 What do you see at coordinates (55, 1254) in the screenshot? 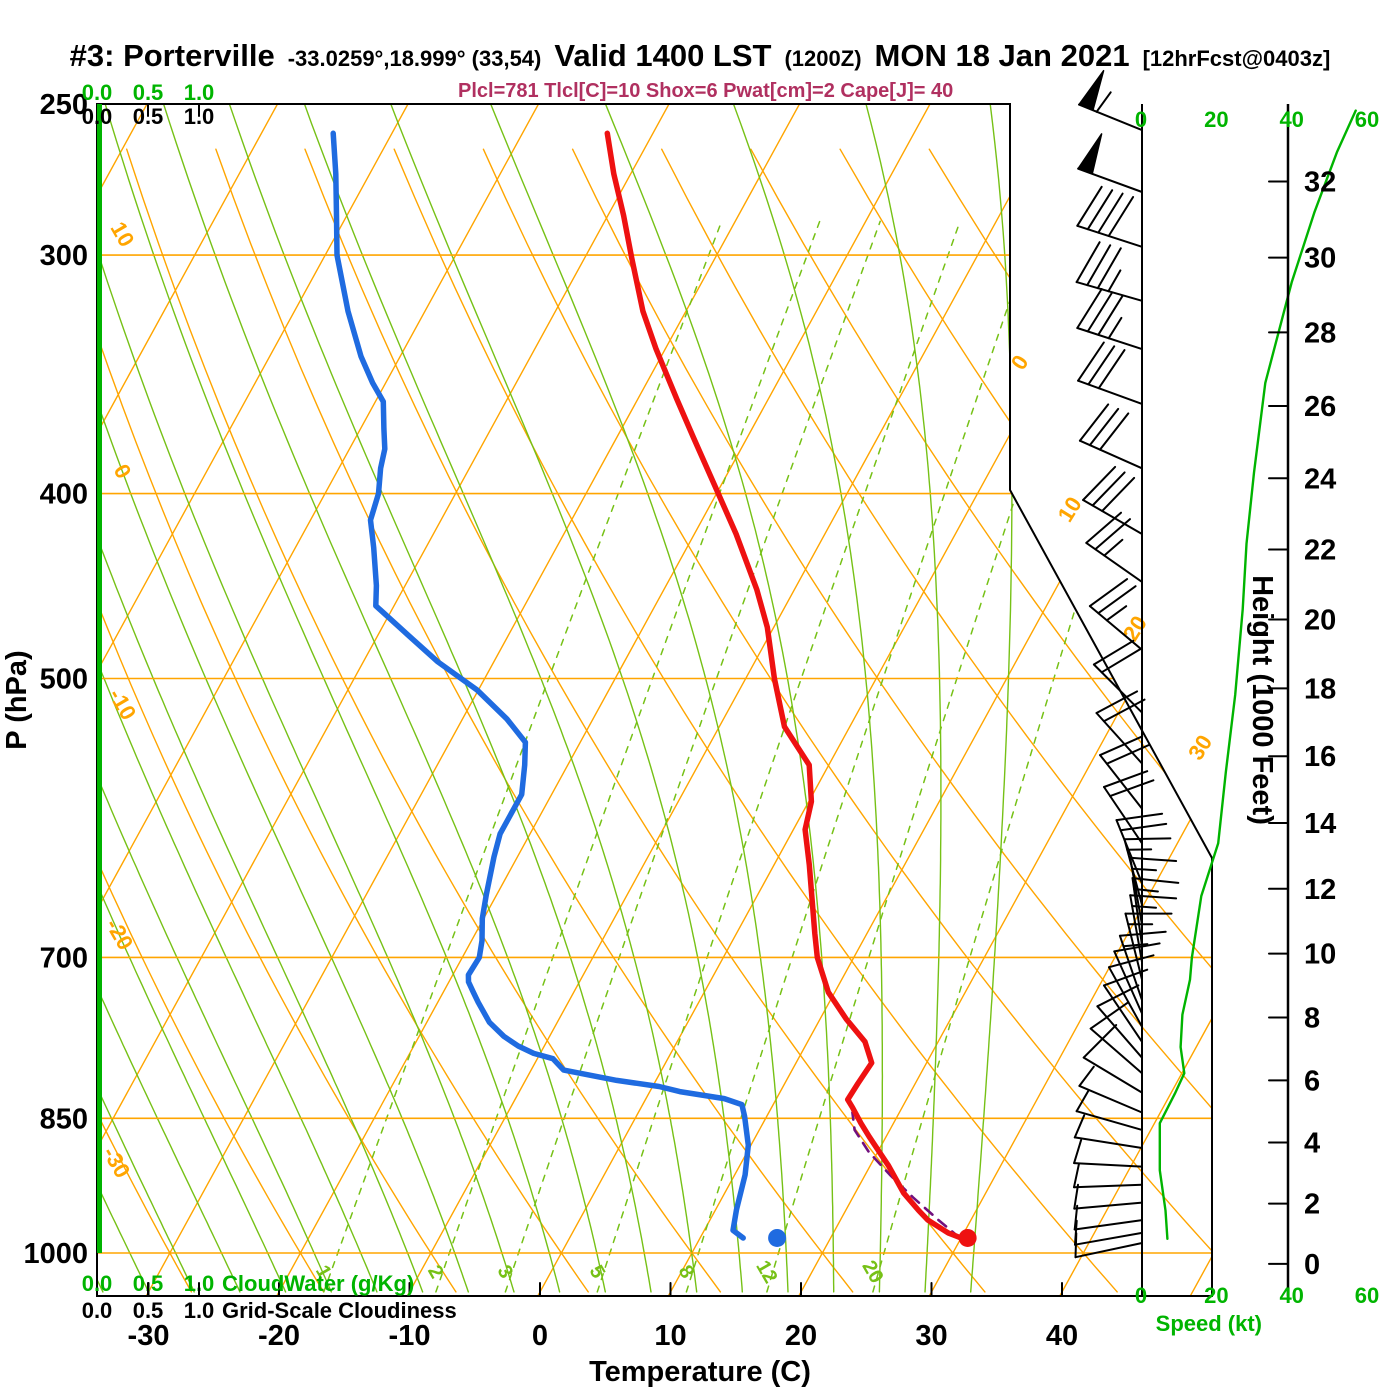
I see `svg-text: 1000` at bounding box center [55, 1254].